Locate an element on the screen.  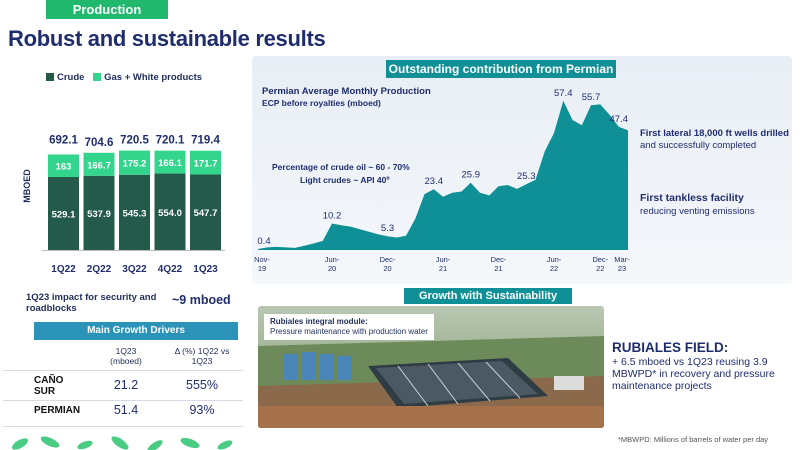
x-tick-label: 3Q22 is located at coordinates (134, 269).